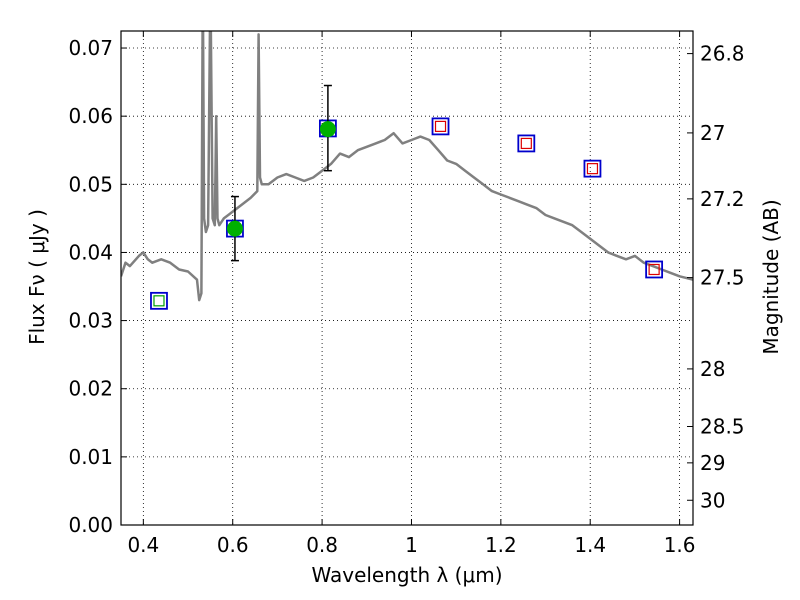  I want to click on y-tick-label: 0.03, so click(90, 321).